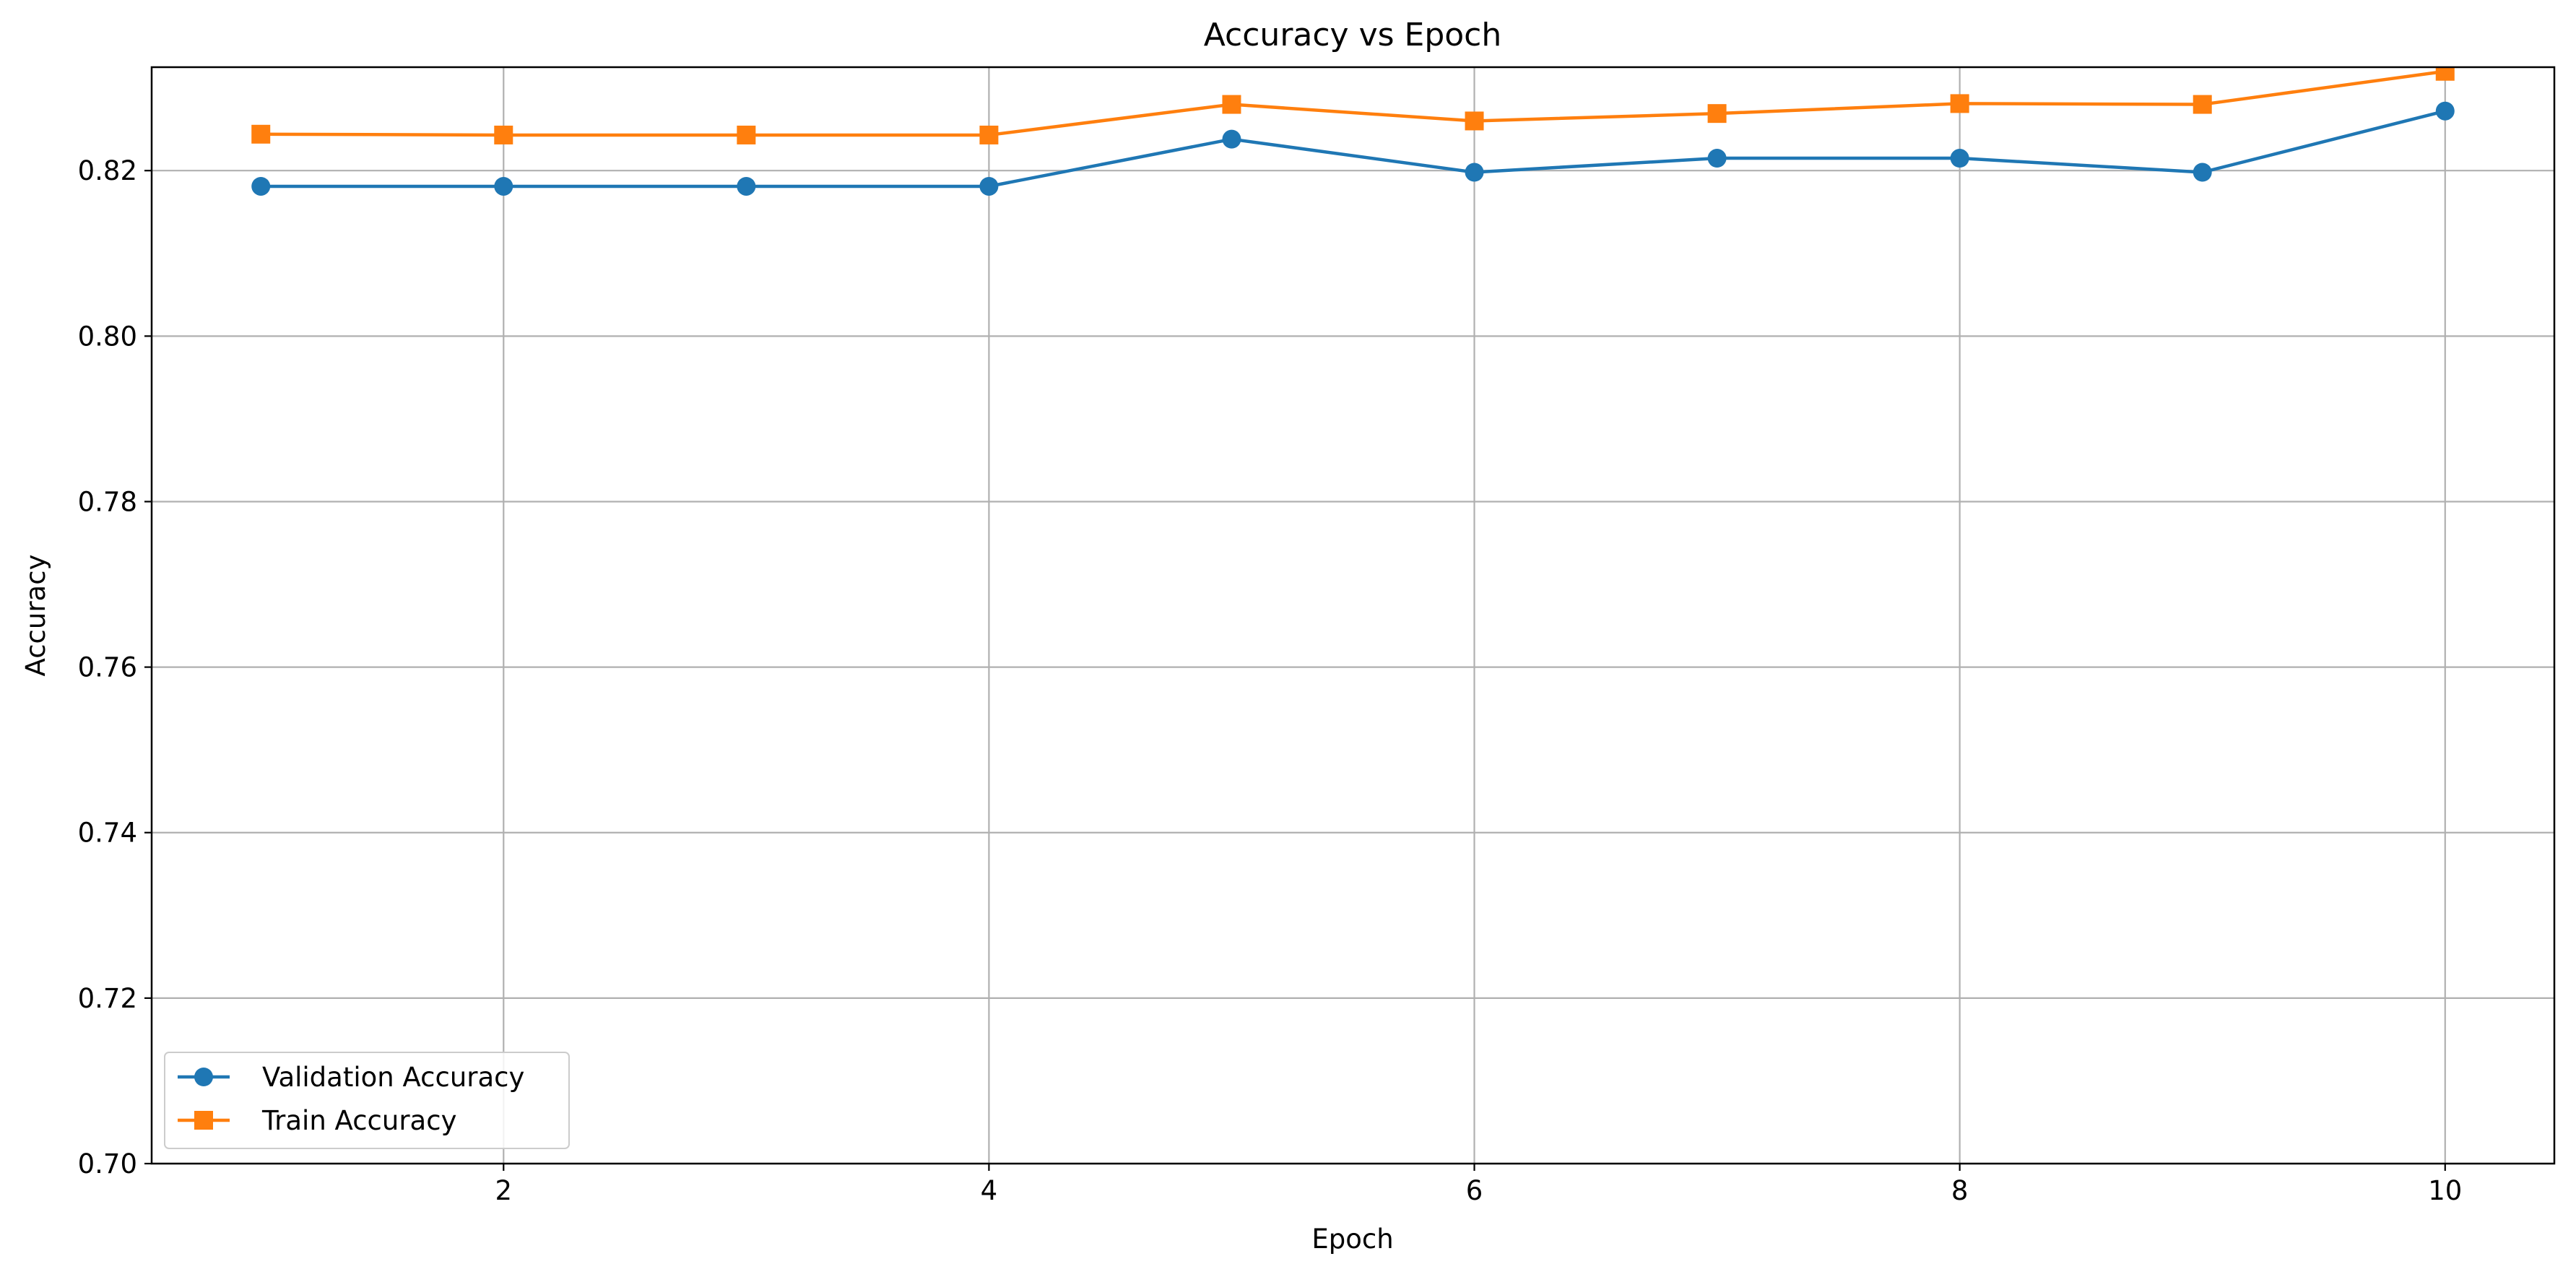  I want to click on legend-item-train-accuracy: Train Accuracy, so click(317, 1120).